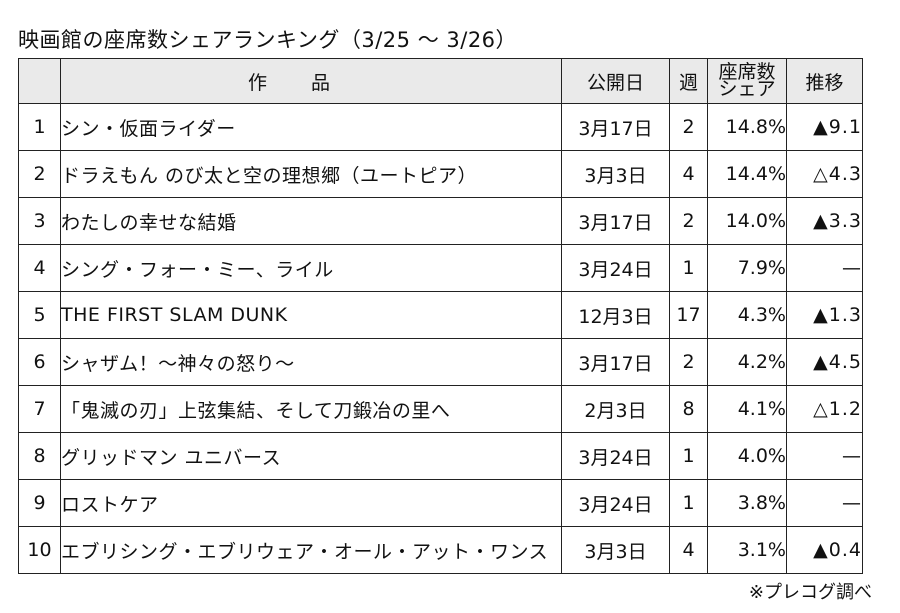  What do you see at coordinates (39, 174) in the screenshot?
I see `rank-cell: 2` at bounding box center [39, 174].